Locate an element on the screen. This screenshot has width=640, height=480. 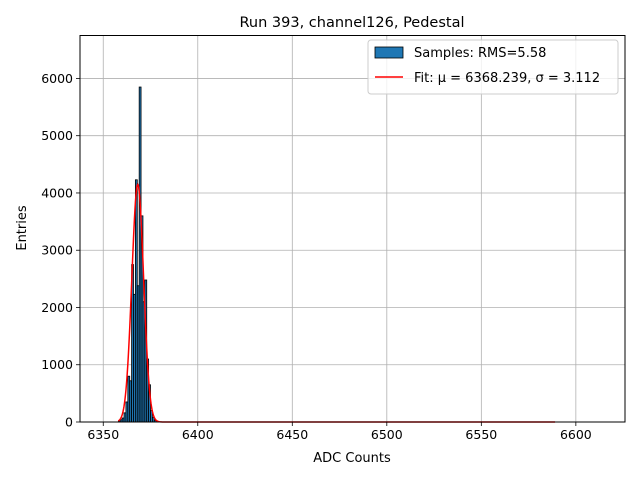
x-axis-label: ADC Counts is located at coordinates (352, 458).